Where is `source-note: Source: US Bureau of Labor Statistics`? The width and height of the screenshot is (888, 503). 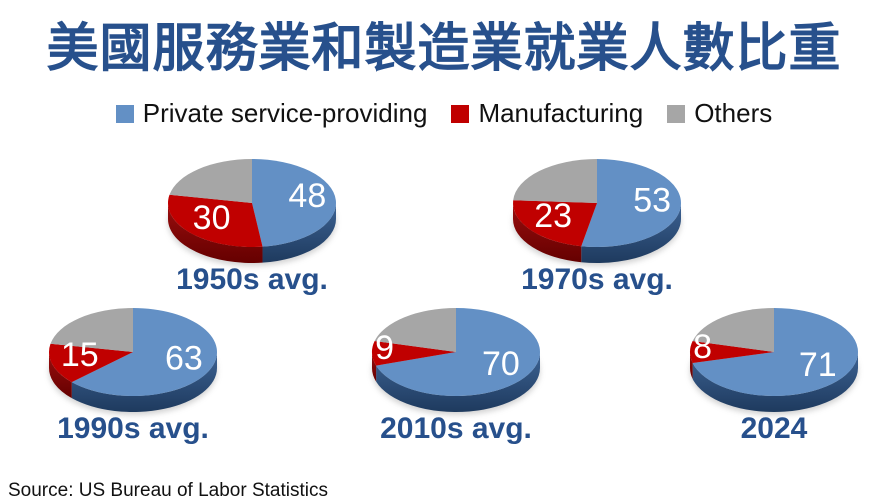
source-note: Source: US Bureau of Labor Statistics is located at coordinates (168, 490).